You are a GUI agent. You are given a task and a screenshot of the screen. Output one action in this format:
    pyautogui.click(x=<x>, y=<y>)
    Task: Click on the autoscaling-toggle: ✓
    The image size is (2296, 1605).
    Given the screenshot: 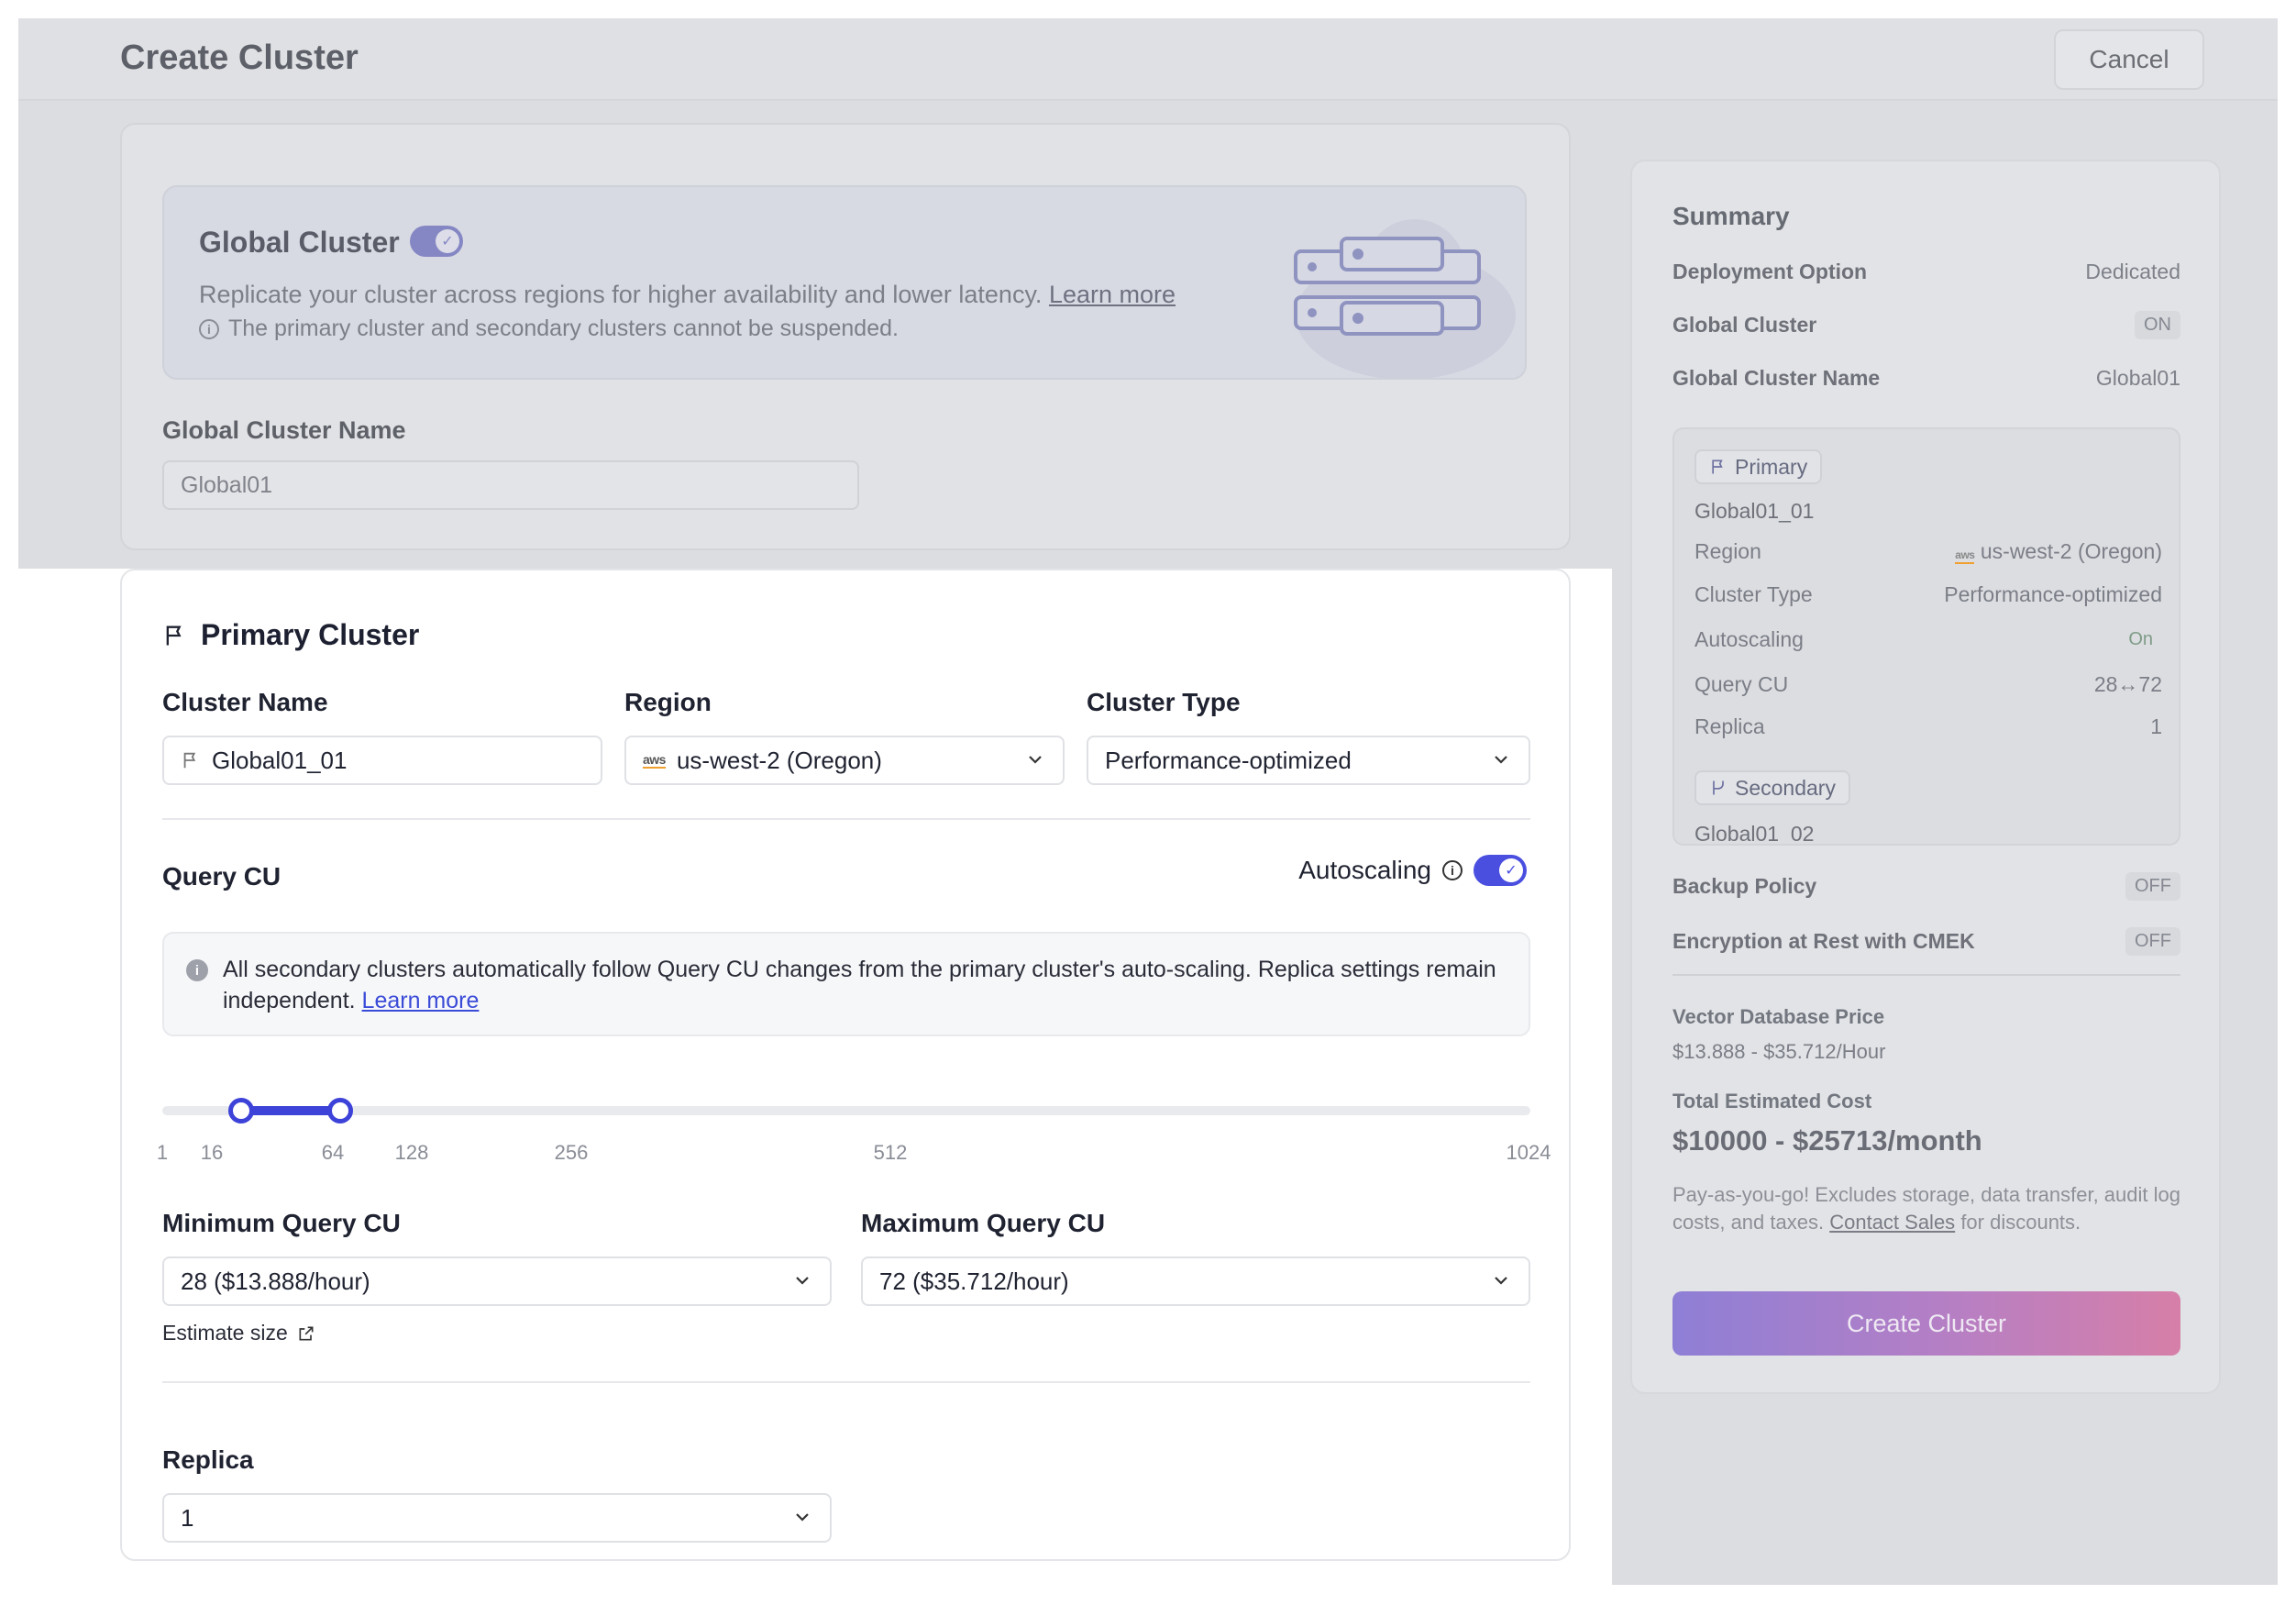 What is the action you would take?
    pyautogui.click(x=1500, y=870)
    